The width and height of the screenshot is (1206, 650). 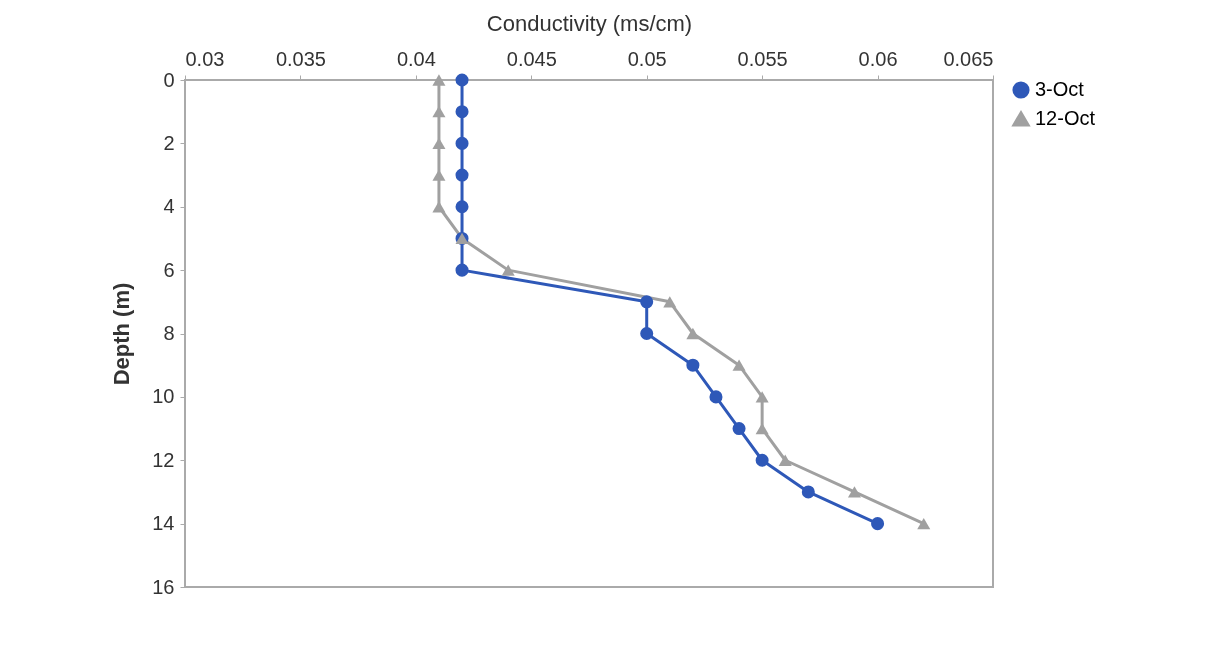 I want to click on y-tick-label: 14, so click(x=163, y=523).